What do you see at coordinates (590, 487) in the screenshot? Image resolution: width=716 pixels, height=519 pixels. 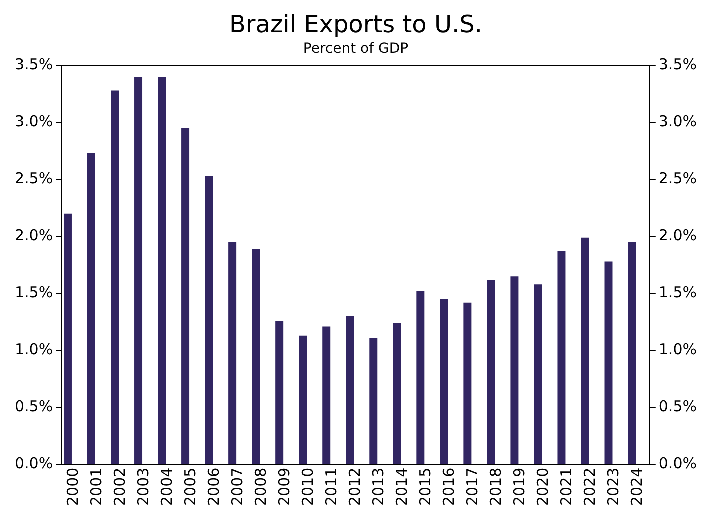 I see `x-tick-label: 2022` at bounding box center [590, 487].